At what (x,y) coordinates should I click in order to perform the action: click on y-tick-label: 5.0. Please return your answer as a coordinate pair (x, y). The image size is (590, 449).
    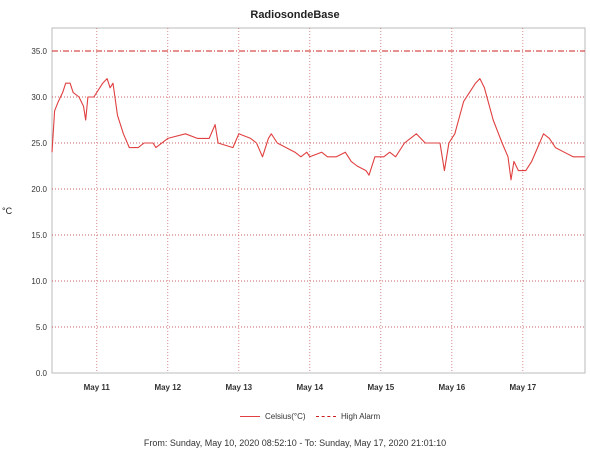
    Looking at the image, I should click on (42, 327).